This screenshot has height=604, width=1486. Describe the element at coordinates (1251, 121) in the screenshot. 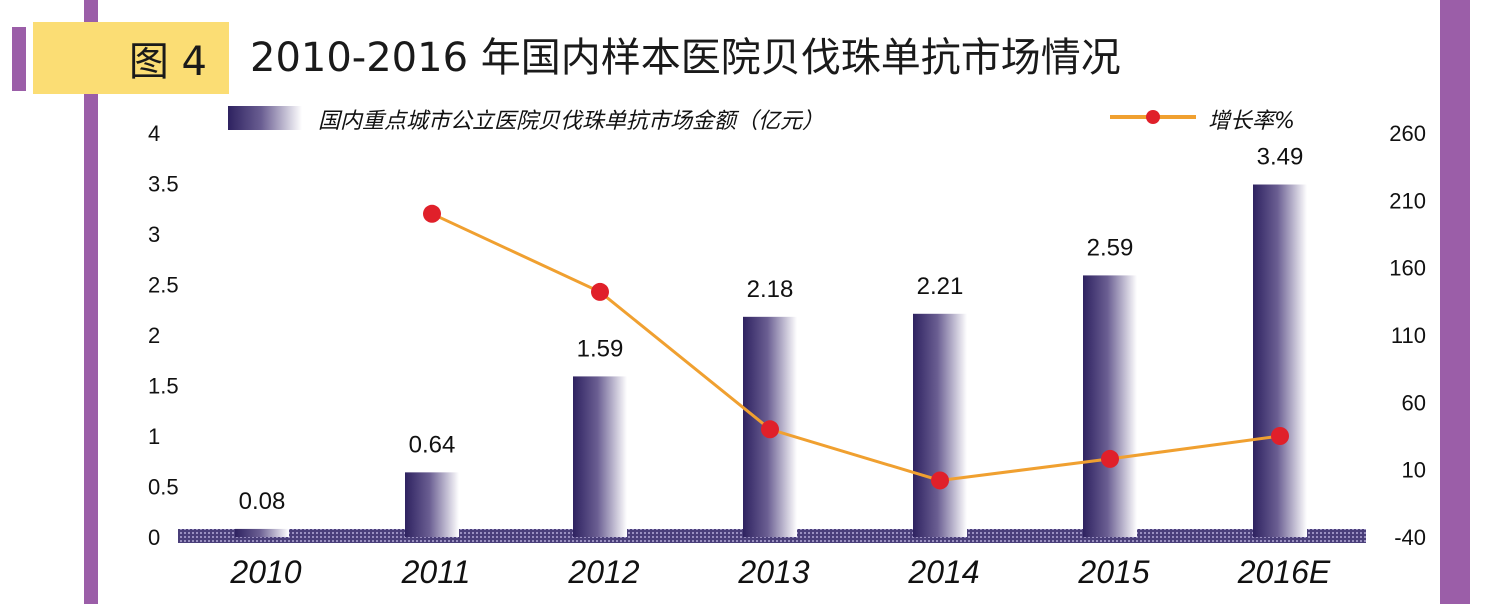

I see `legend-line-label: 增长率%` at that location.